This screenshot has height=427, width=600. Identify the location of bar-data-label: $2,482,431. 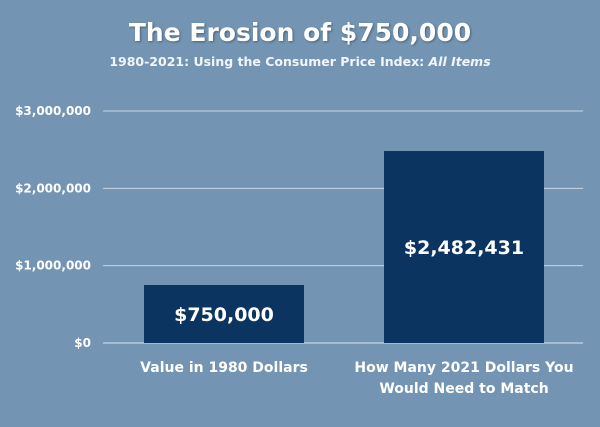
(464, 248).